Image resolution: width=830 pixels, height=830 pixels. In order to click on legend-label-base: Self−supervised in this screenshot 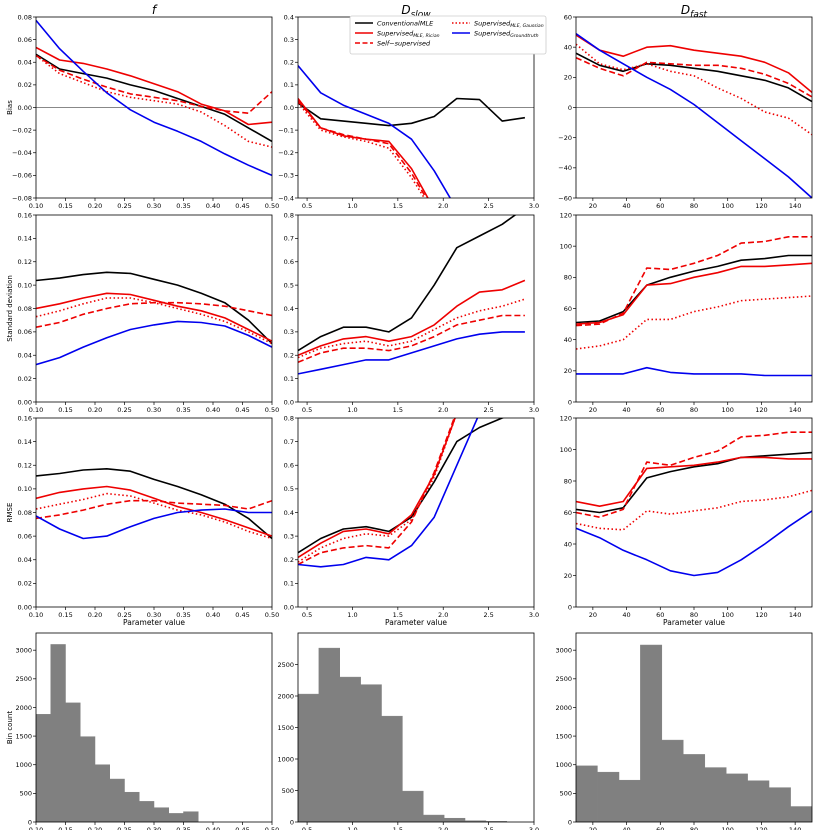, I will do `click(404, 43)`.